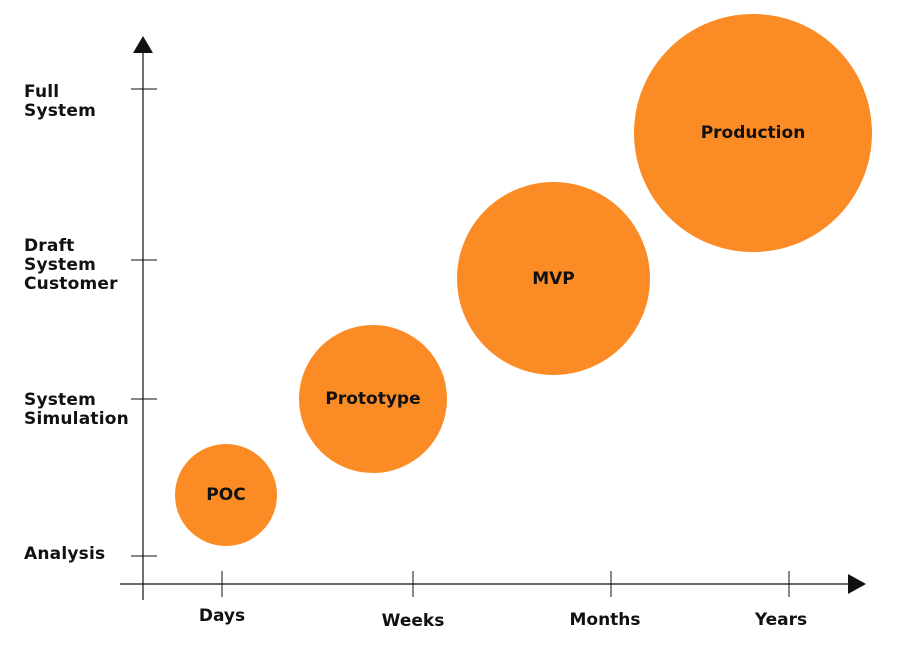 Image resolution: width=913 pixels, height=654 pixels. What do you see at coordinates (71, 265) in the screenshot?
I see `y-label-draft-system-customer: Draft System Customer` at bounding box center [71, 265].